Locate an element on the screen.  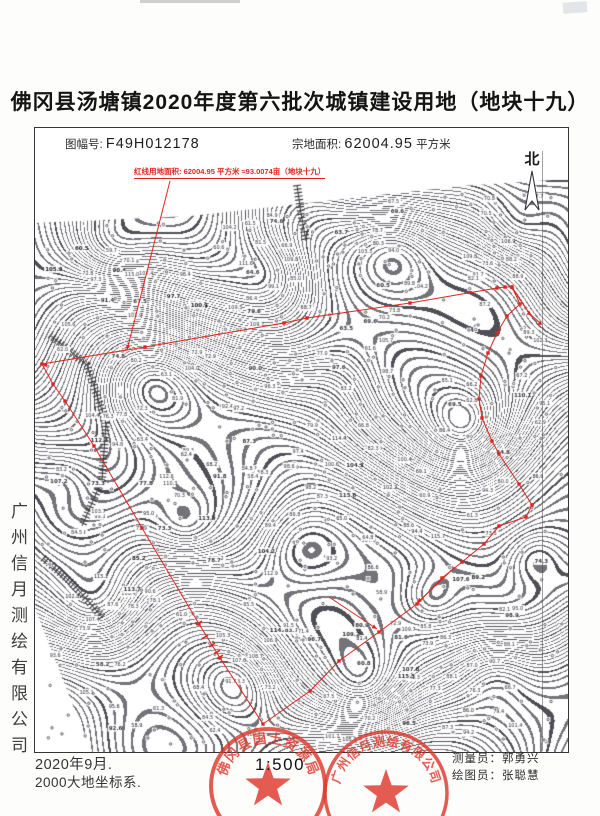
map-date: 2020年9月. is located at coordinates (74, 765).